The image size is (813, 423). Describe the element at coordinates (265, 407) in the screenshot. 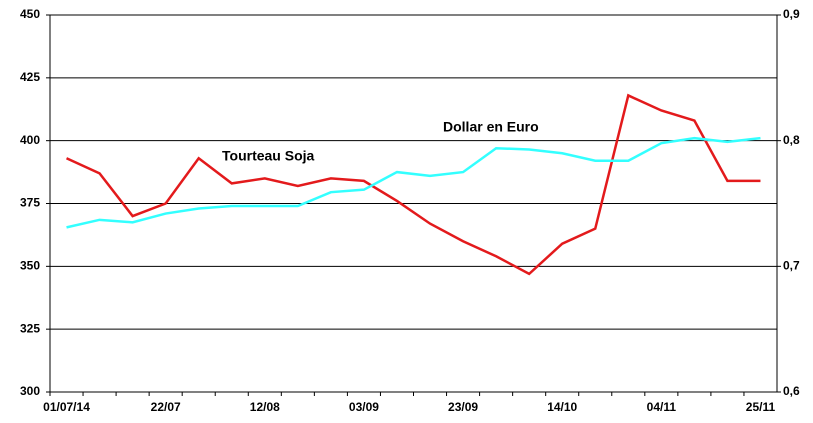

I see `x-tick-label: 12/08` at that location.